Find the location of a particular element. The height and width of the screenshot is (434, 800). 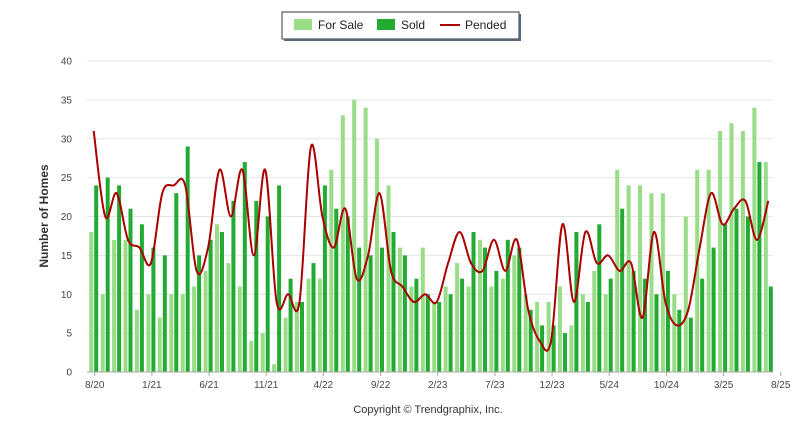

legend-swatch-for-sale is located at coordinates (303, 24).